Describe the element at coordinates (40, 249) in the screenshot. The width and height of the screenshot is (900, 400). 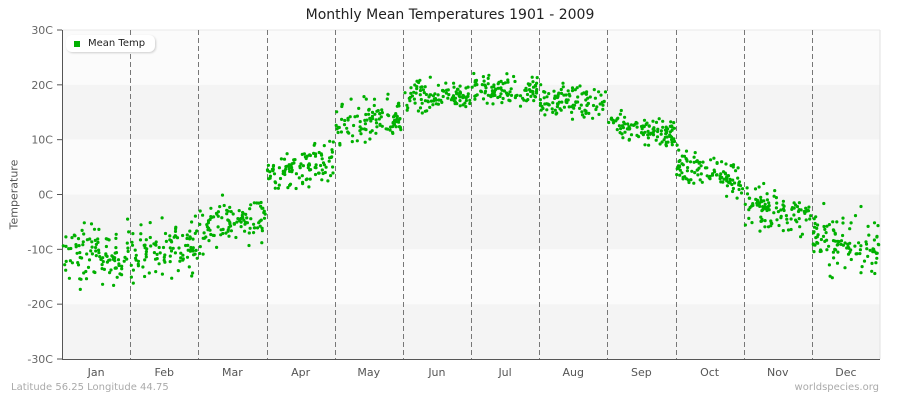
I see `y-tick-label: -10C` at that location.